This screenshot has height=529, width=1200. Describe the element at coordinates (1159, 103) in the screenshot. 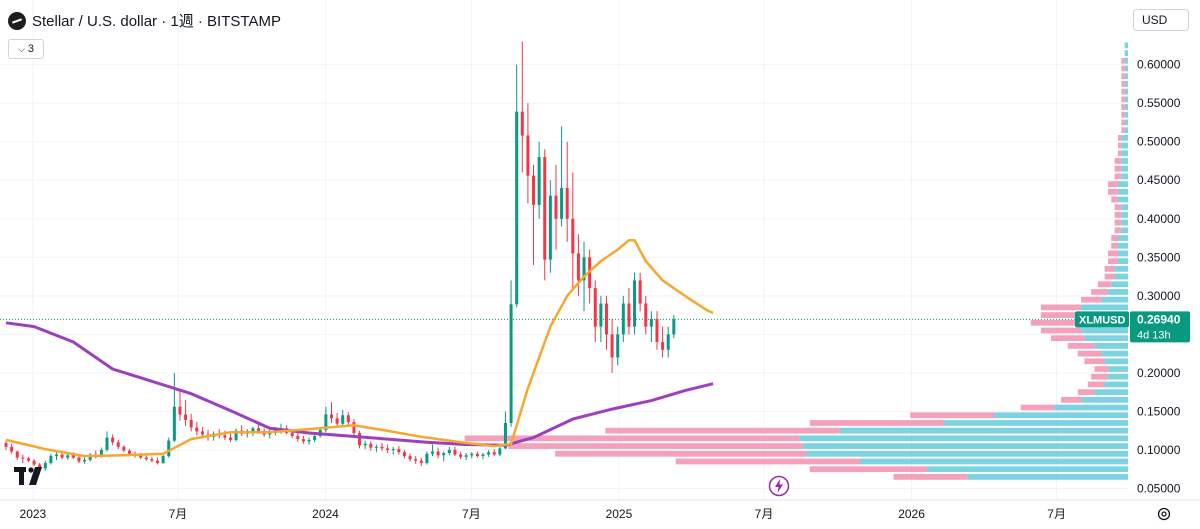

I see `price-tick-label: 0.55000` at that location.